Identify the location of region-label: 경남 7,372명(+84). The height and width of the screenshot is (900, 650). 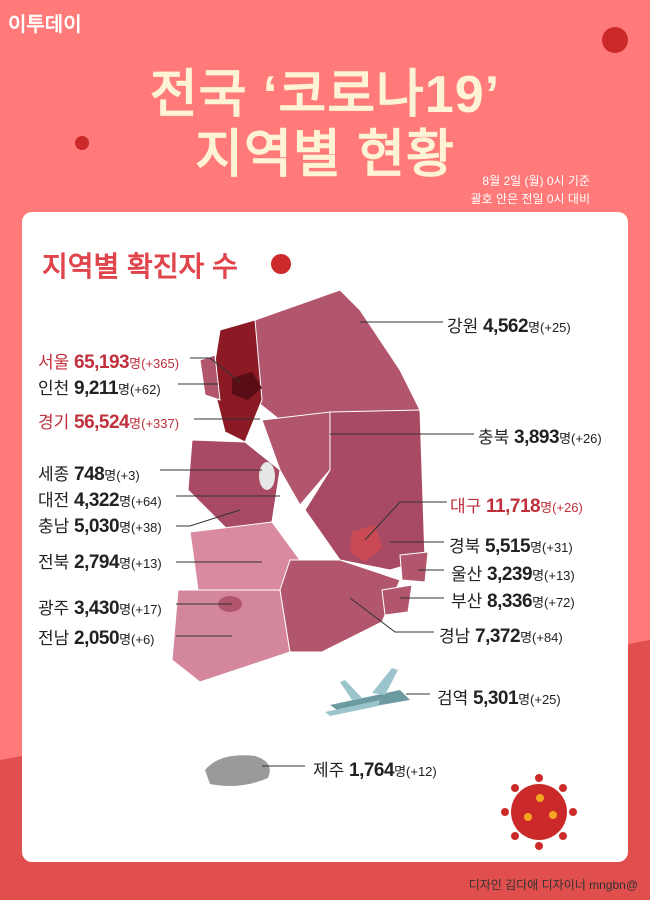
(501, 635).